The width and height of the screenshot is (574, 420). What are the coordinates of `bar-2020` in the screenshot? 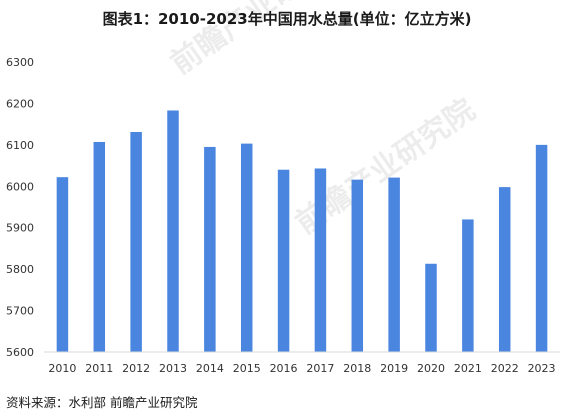 It's located at (431, 307).